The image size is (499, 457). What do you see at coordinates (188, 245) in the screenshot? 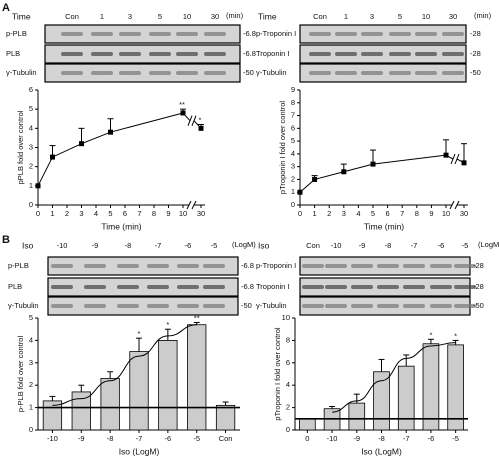
I see `lane-label: -6` at bounding box center [188, 245].